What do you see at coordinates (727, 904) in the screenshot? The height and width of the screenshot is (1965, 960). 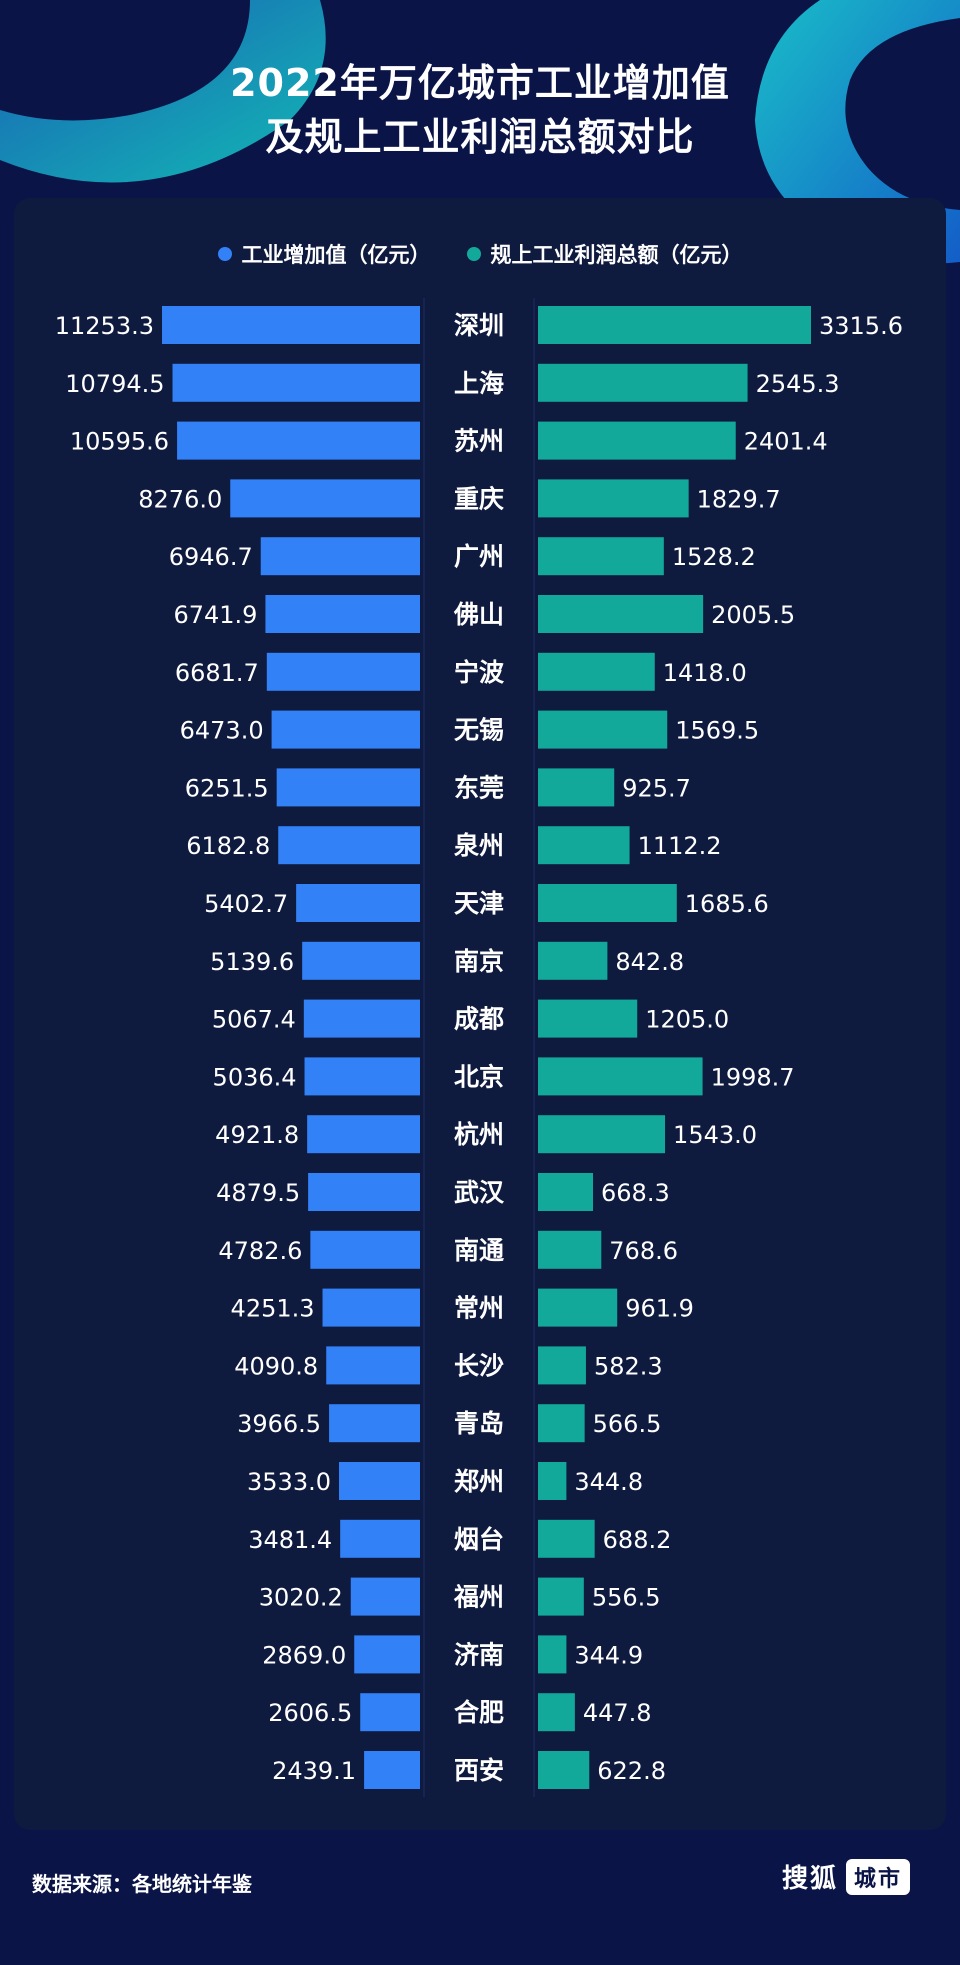 I see `data-label-right: 1685.6` at bounding box center [727, 904].